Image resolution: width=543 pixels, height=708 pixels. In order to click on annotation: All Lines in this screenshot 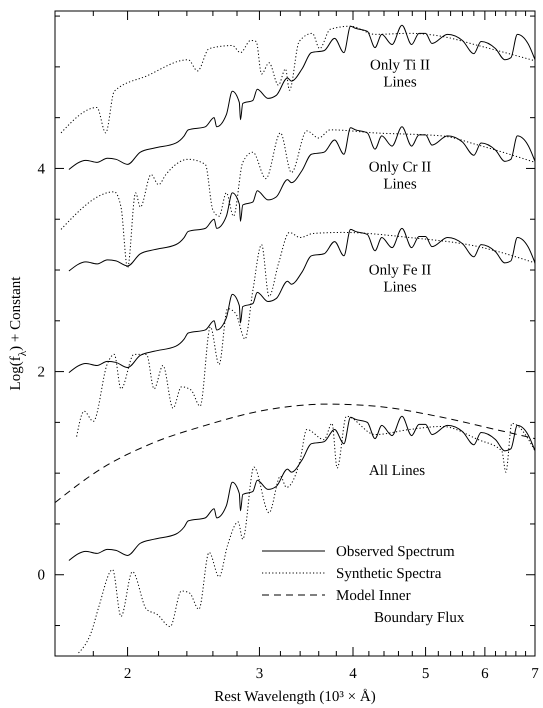, I will do `click(397, 471)`.